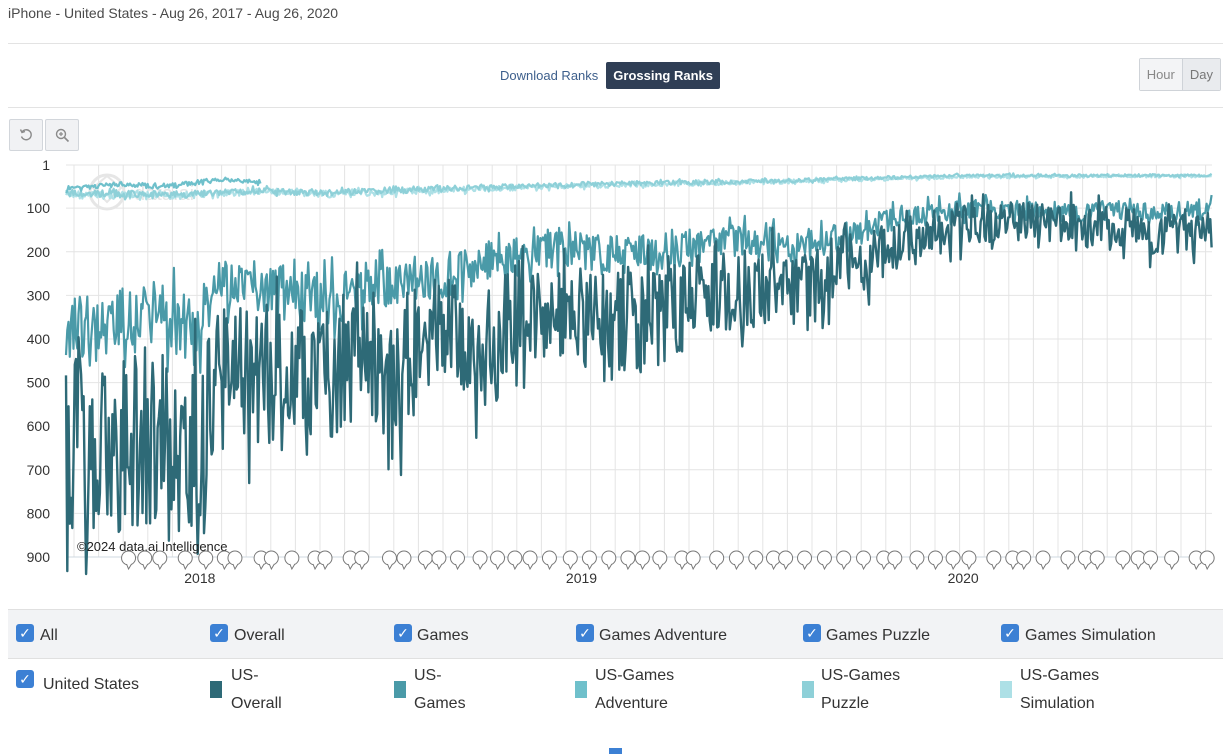 The height and width of the screenshot is (754, 1227). What do you see at coordinates (1200, 74) in the screenshot?
I see `day-button: Day` at bounding box center [1200, 74].